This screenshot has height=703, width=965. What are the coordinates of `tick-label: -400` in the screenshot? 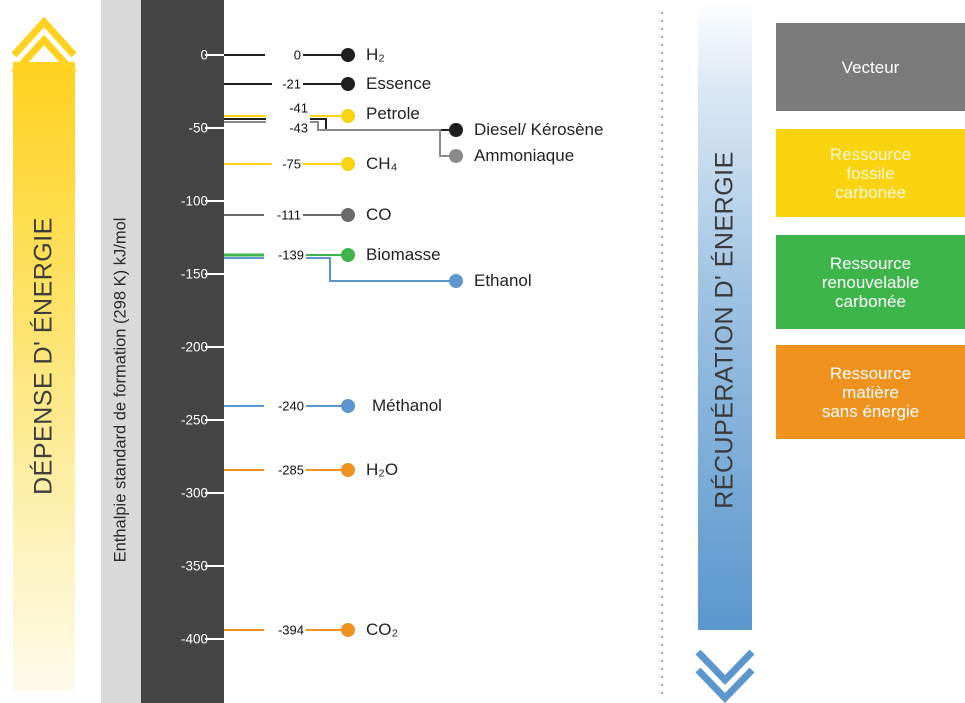 It's located at (194, 639).